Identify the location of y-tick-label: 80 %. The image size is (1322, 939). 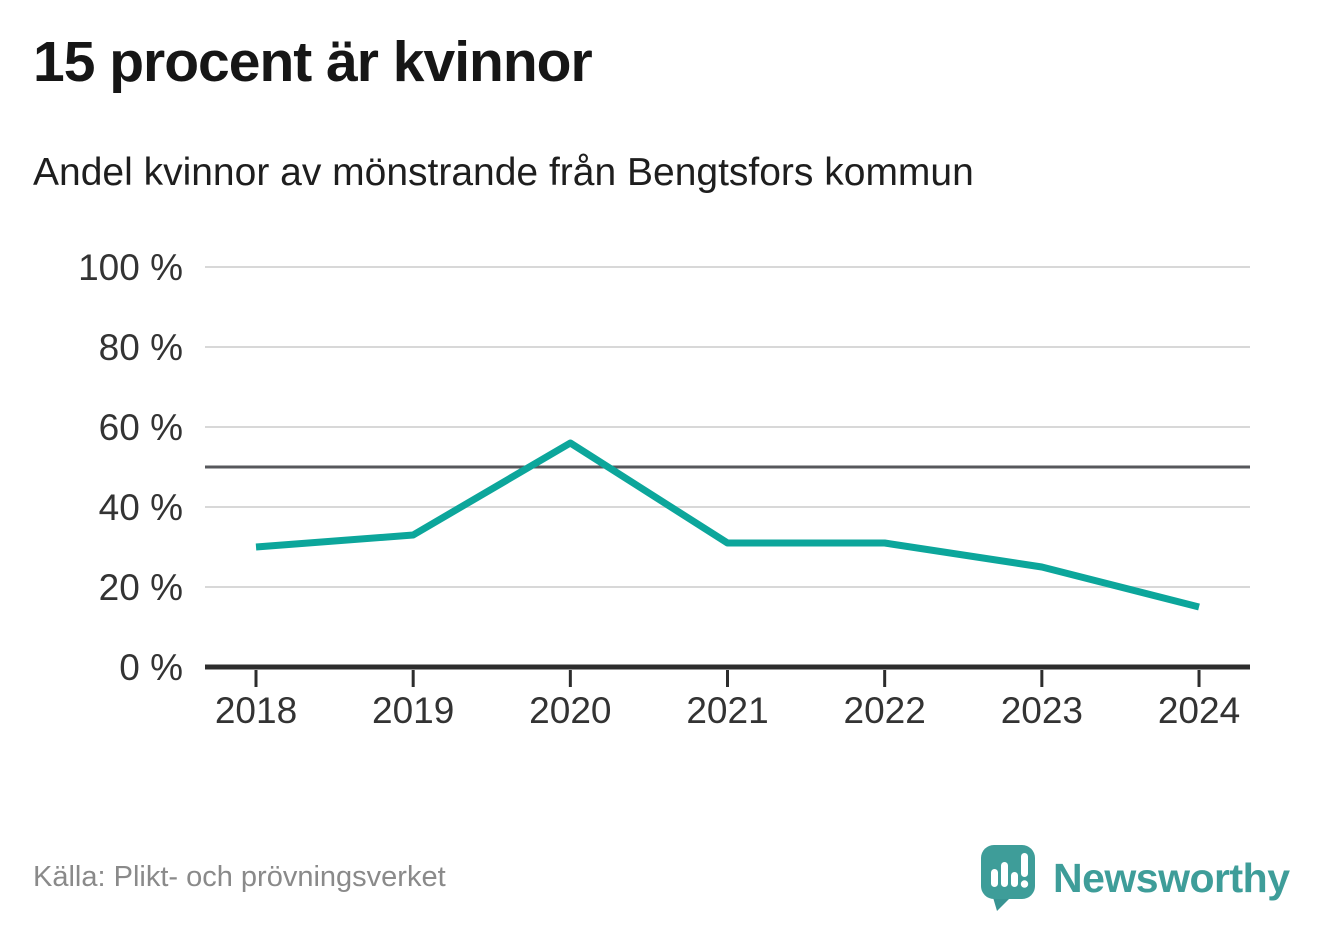
(141, 347).